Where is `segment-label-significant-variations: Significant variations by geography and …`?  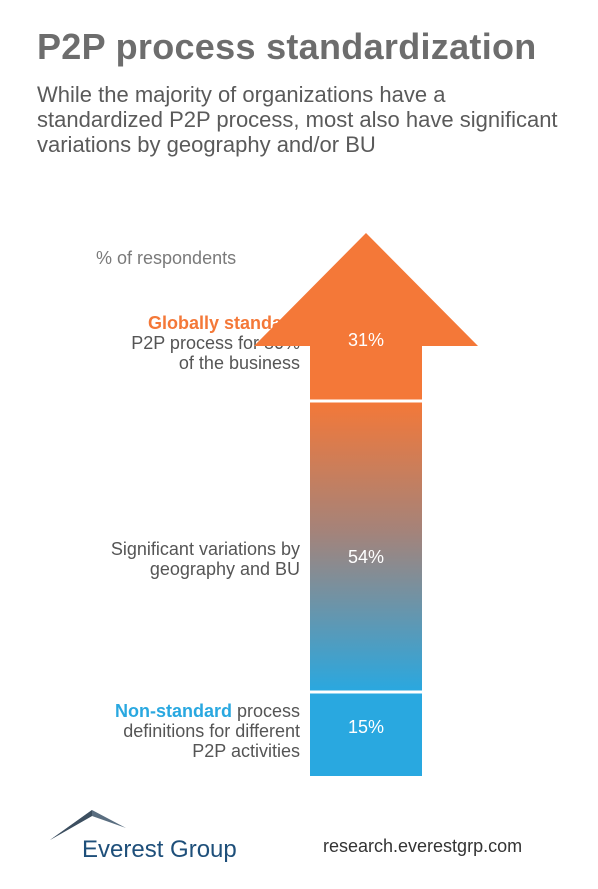
segment-label-significant-variations: Significant variations by geography and … is located at coordinates (180, 559).